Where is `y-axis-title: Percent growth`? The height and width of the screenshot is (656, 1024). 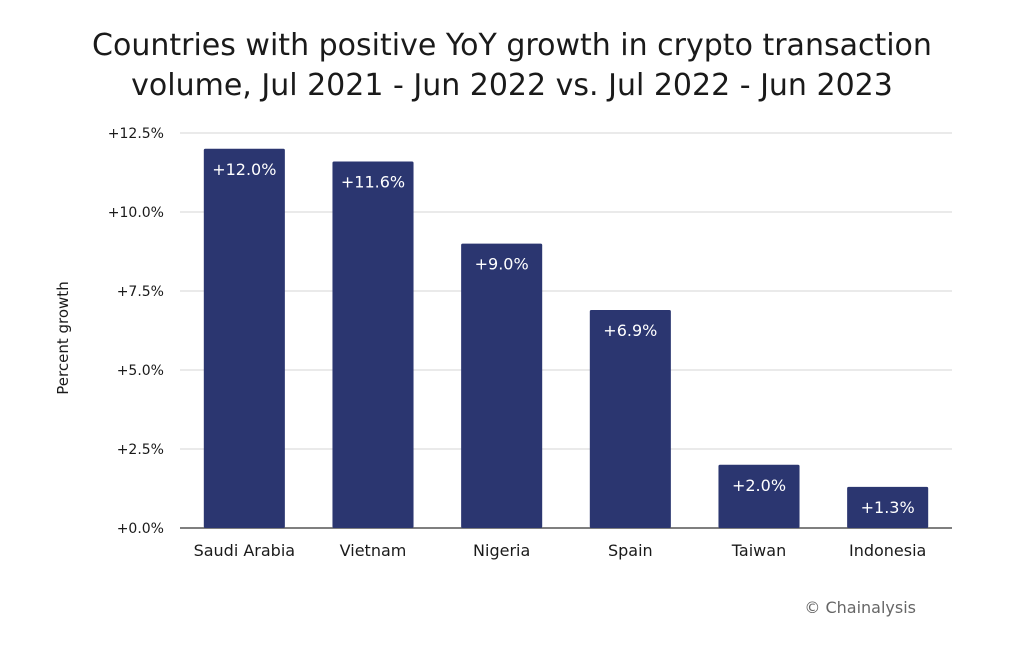 y-axis-title: Percent growth is located at coordinates (63, 337).